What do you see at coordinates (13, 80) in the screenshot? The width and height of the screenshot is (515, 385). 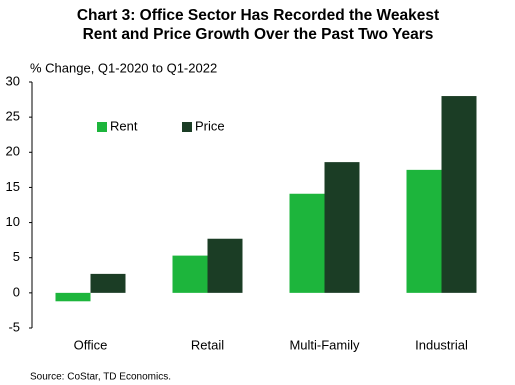 I see `y-tick-label: 30` at bounding box center [13, 80].